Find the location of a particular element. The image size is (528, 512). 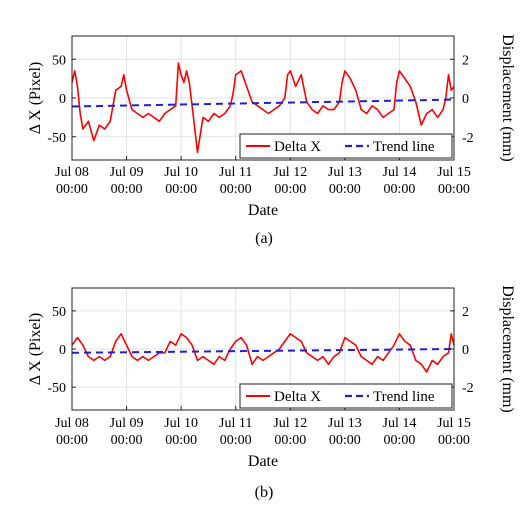

legend-box is located at coordinates (346, 396).